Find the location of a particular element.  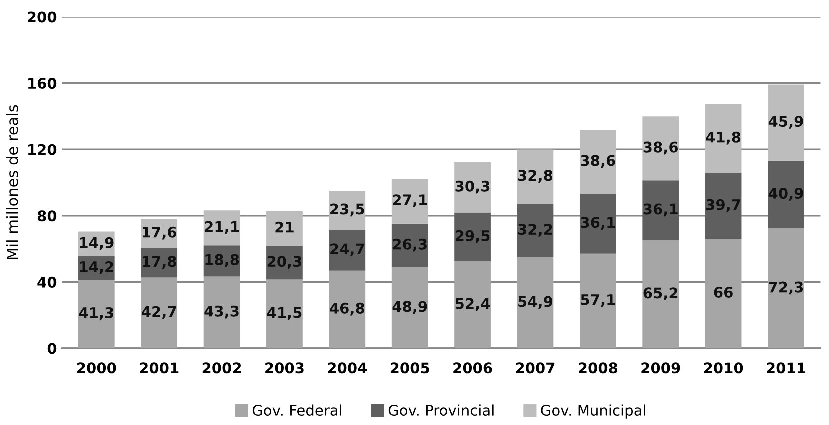

data-label: 39,7 is located at coordinates (723, 205).